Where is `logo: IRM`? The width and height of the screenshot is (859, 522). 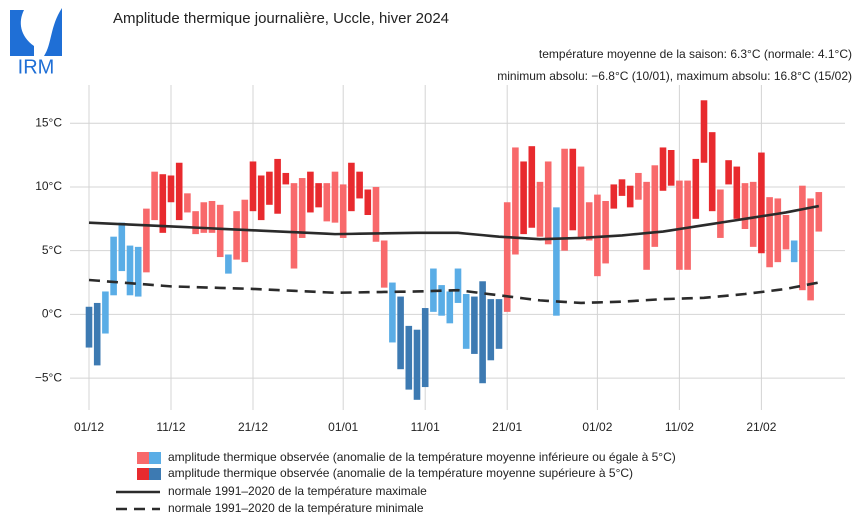
logo: IRM is located at coordinates (36, 43).